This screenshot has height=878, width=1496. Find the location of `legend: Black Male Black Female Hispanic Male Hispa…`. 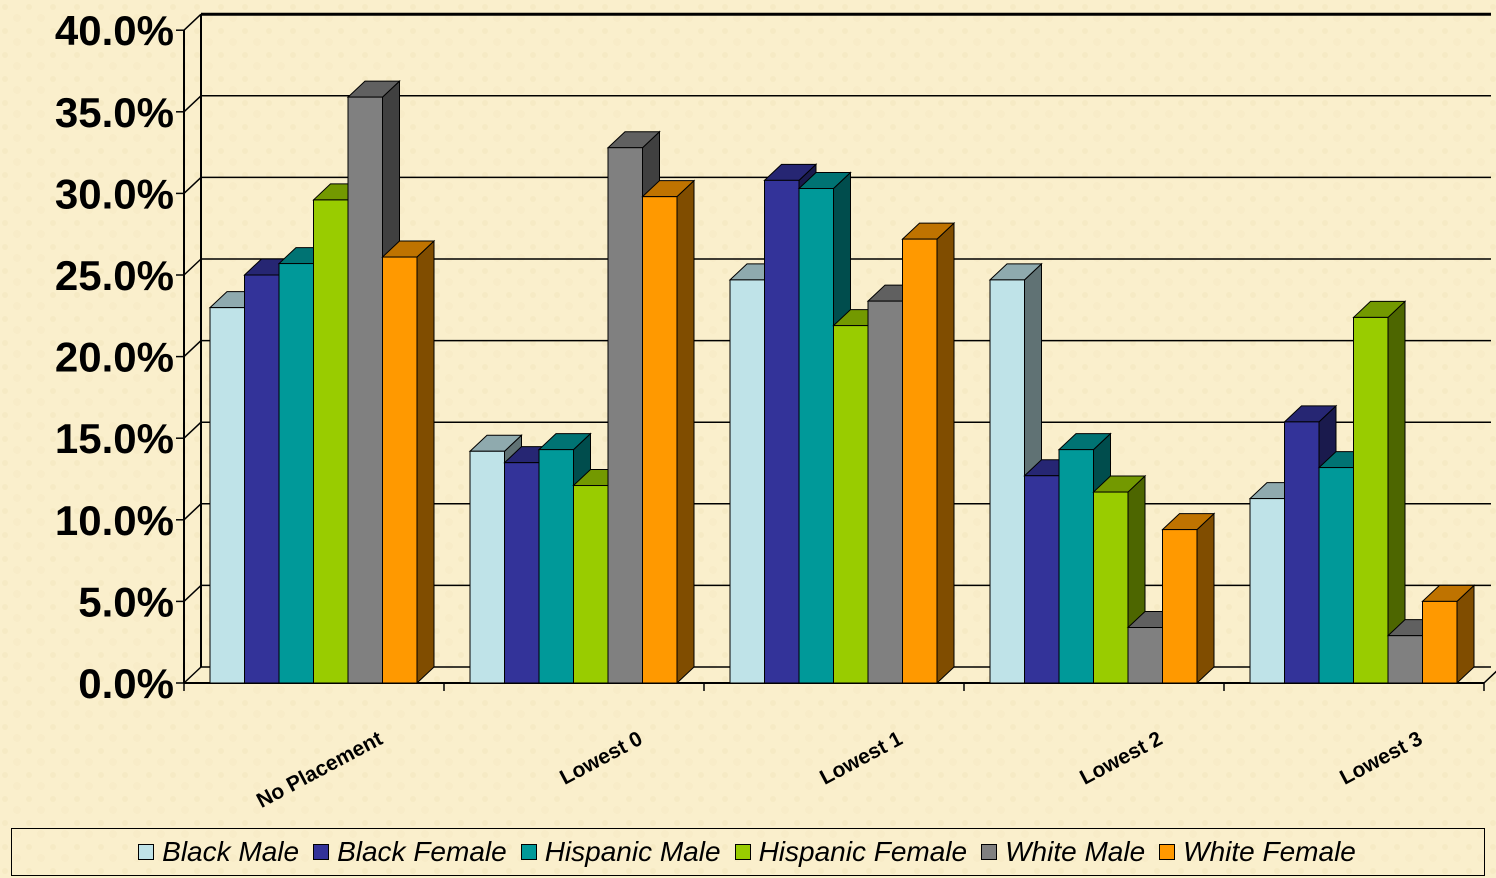

legend: Black Male Black Female Hispanic Male Hispa… is located at coordinates (748, 852).